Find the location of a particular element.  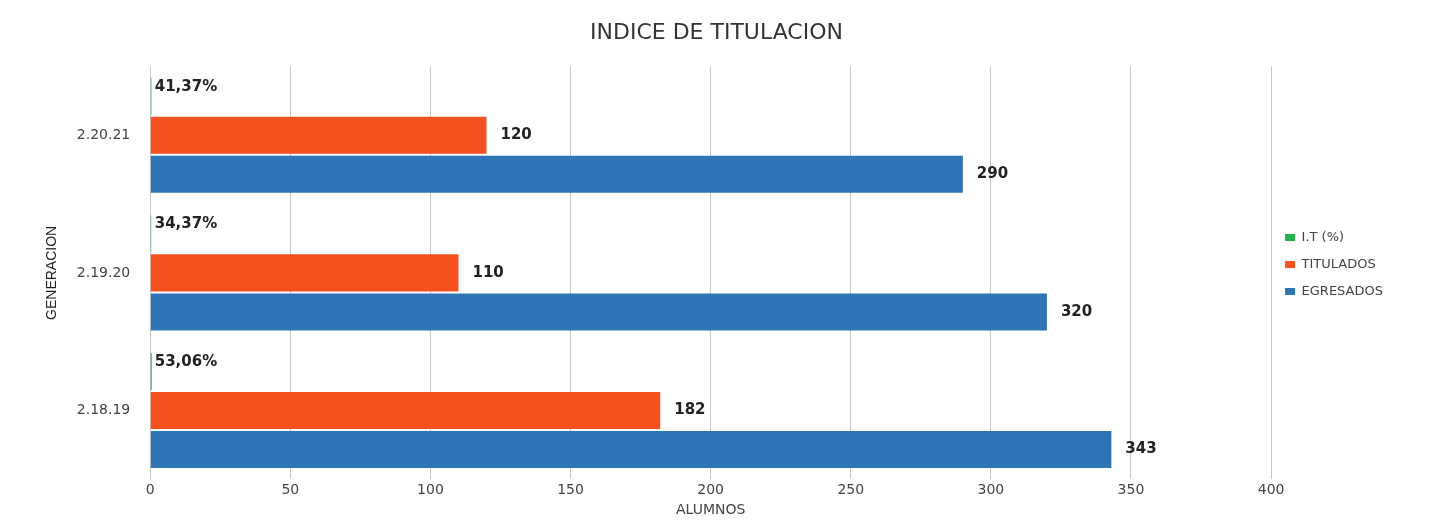

x-tick-label: 200 is located at coordinates (711, 489).